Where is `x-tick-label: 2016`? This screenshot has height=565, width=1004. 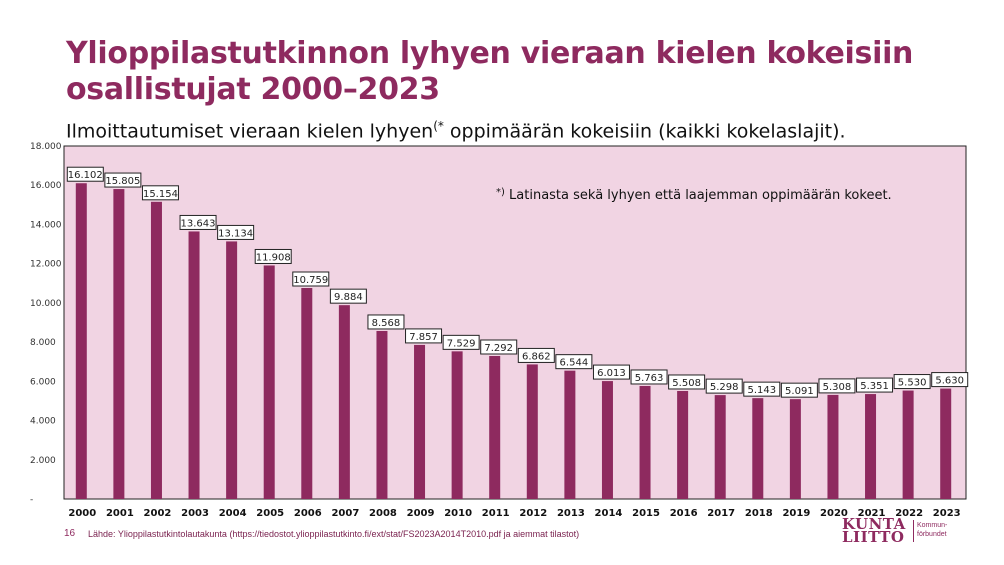 x-tick-label: 2016 is located at coordinates (684, 513).